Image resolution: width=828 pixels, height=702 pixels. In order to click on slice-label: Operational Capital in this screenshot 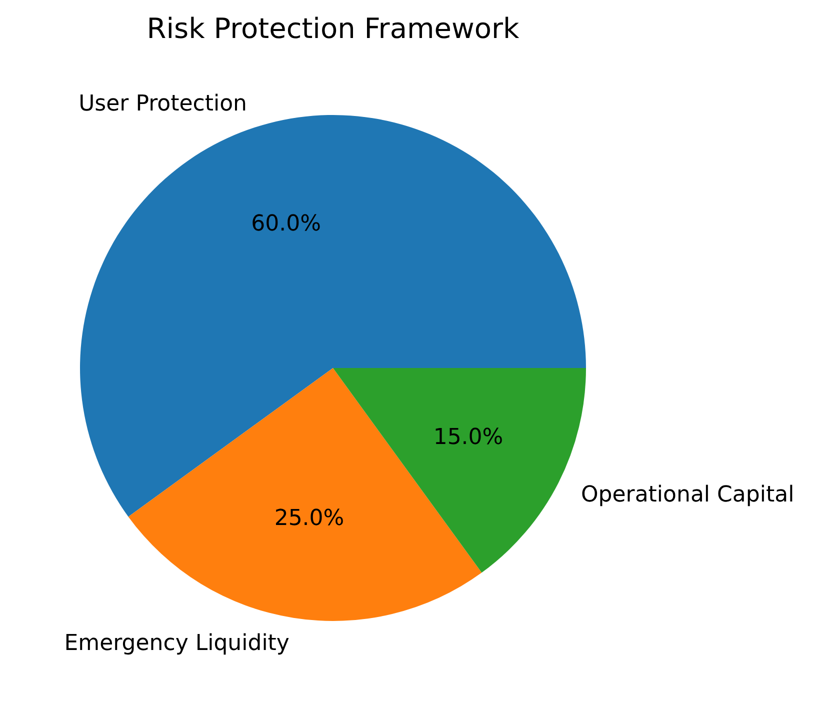, I will do `click(687, 495)`.